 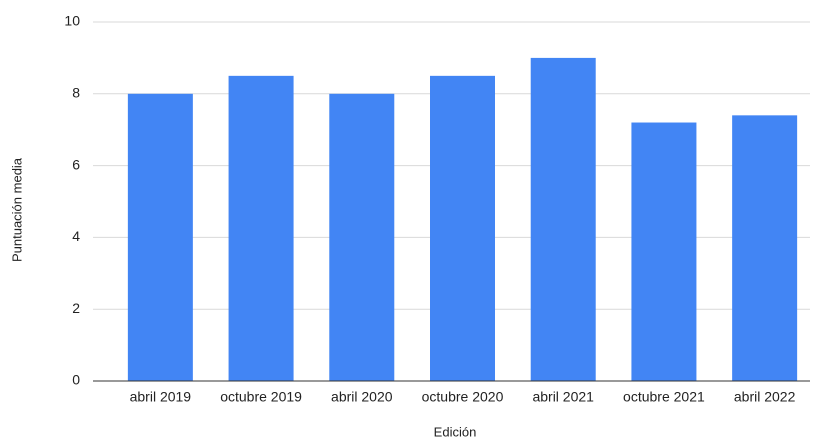 I want to click on y-tick-label: 4, so click(x=76, y=236).